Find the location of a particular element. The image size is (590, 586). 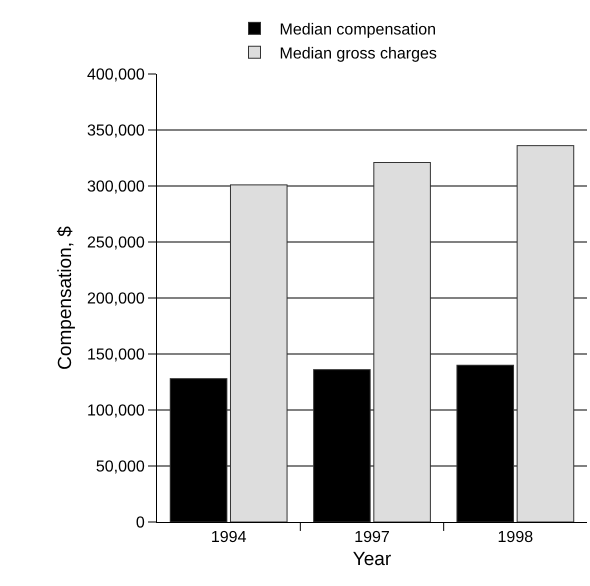

y-tick-label: 50,000 is located at coordinates (120, 467).